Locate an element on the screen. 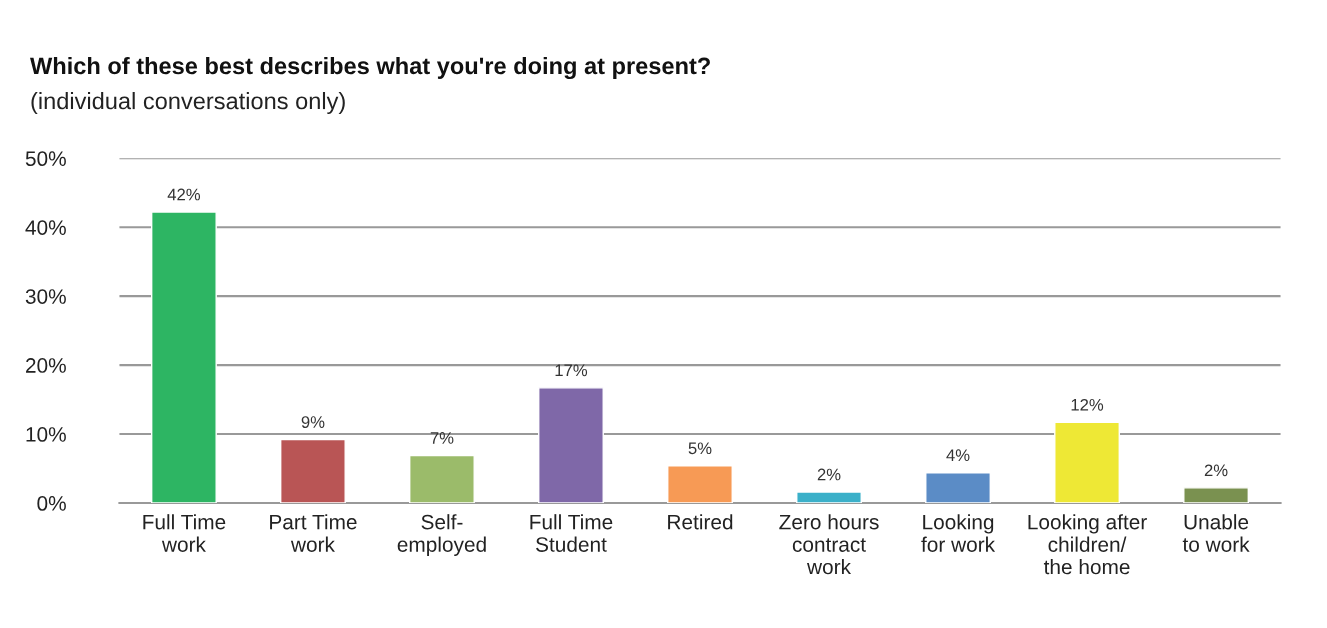 The image size is (1327, 628). data-label: 5% is located at coordinates (700, 448).